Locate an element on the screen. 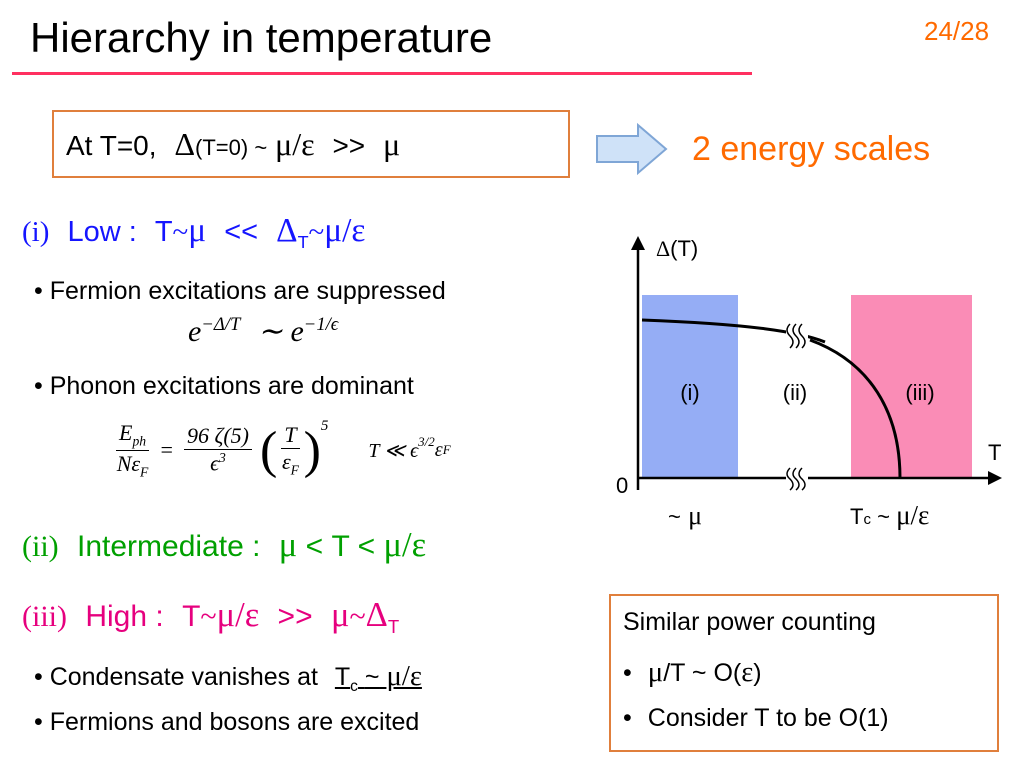 The height and width of the screenshot is (768, 1024). mid-line: (ii) Intermediate : μ < T < μ/ε is located at coordinates (224, 545).